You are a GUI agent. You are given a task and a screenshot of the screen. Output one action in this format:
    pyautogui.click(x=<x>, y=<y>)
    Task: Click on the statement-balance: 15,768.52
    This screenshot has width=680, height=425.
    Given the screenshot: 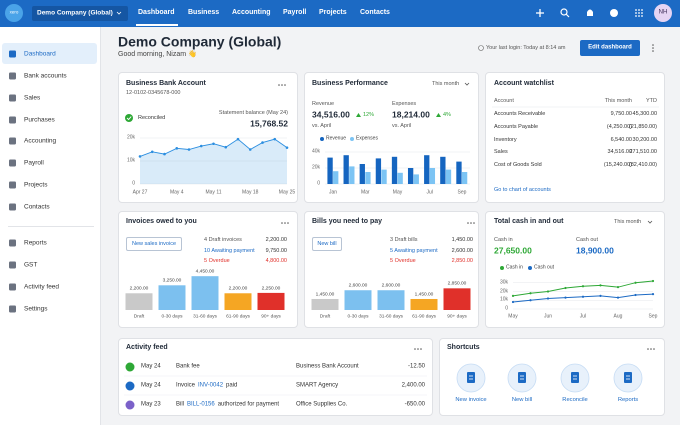 What is the action you would take?
    pyautogui.click(x=269, y=123)
    